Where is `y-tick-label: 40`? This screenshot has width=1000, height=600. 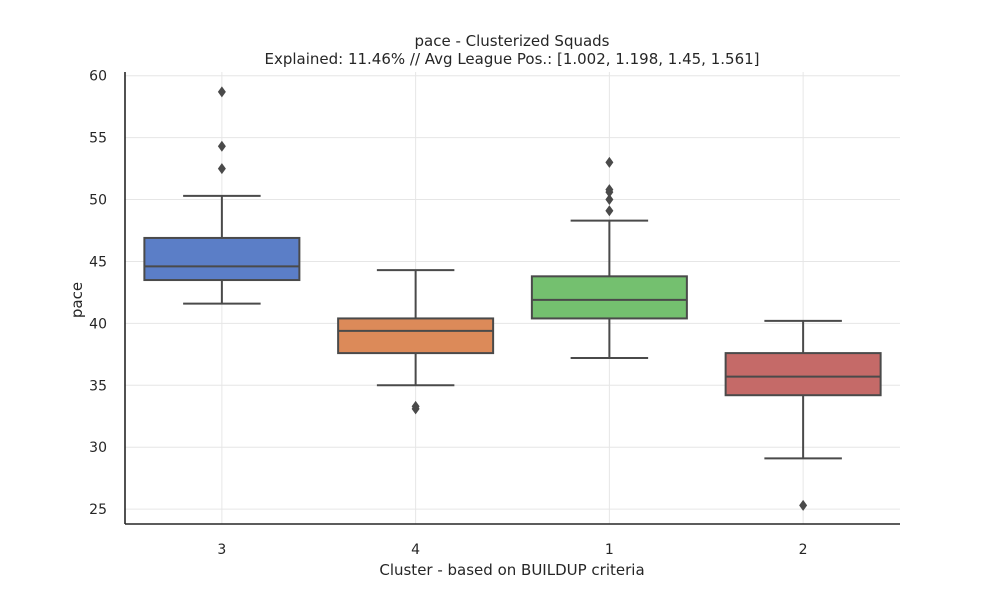 y-tick-label: 40 is located at coordinates (98, 324).